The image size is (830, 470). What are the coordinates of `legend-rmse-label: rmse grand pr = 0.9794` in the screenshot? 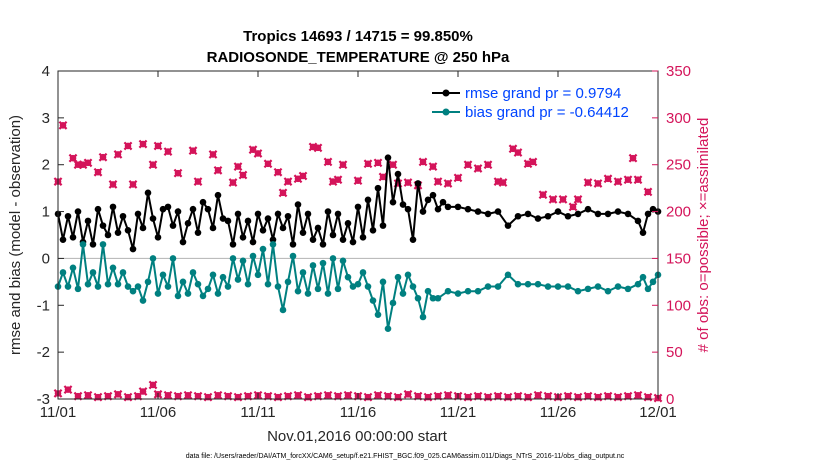 It's located at (543, 93).